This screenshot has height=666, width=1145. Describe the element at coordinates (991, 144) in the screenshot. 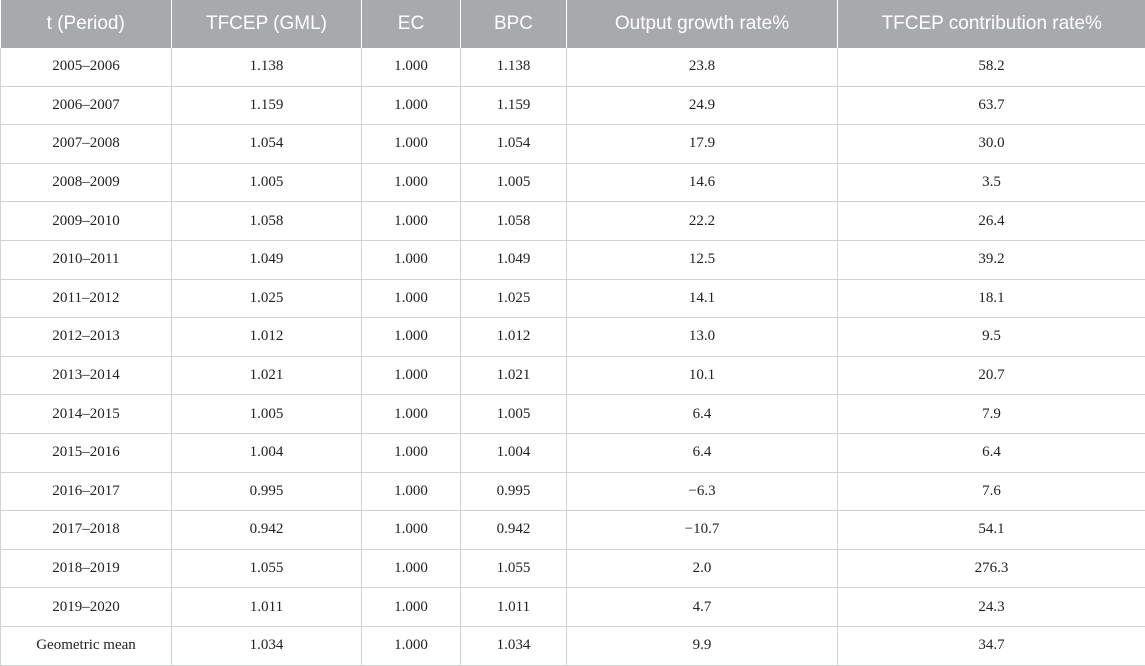

I see `cell-tfcep-contribution-rate: 30.0` at that location.